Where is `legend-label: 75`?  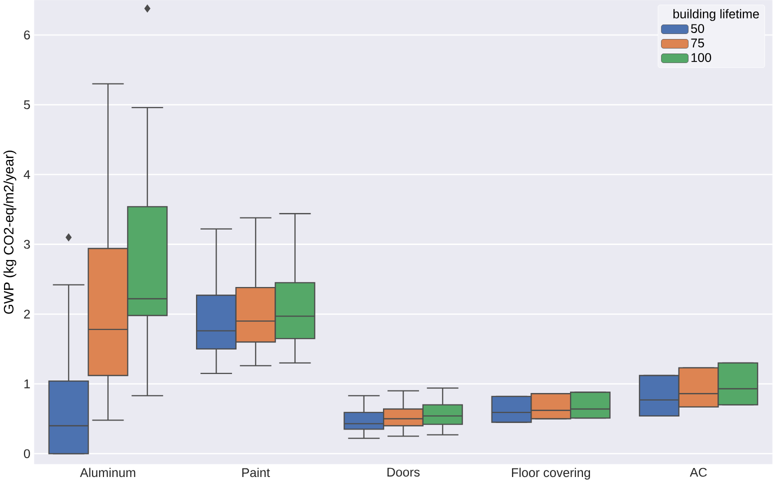
legend-label: 75 is located at coordinates (697, 43).